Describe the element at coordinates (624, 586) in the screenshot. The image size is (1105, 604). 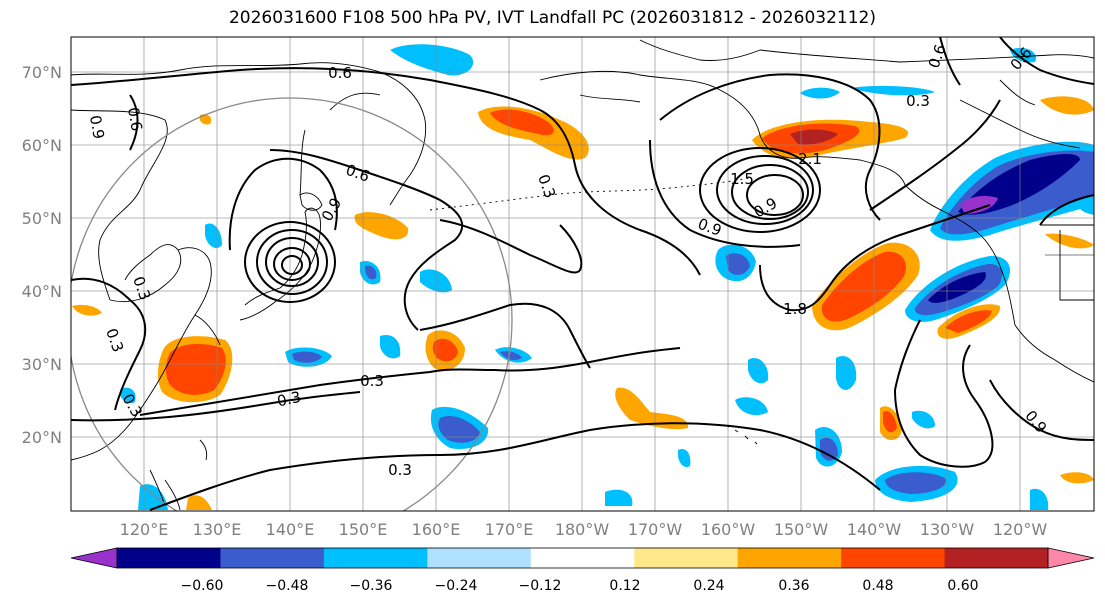
I see `colorbar-tick-label: 0.12` at that location.